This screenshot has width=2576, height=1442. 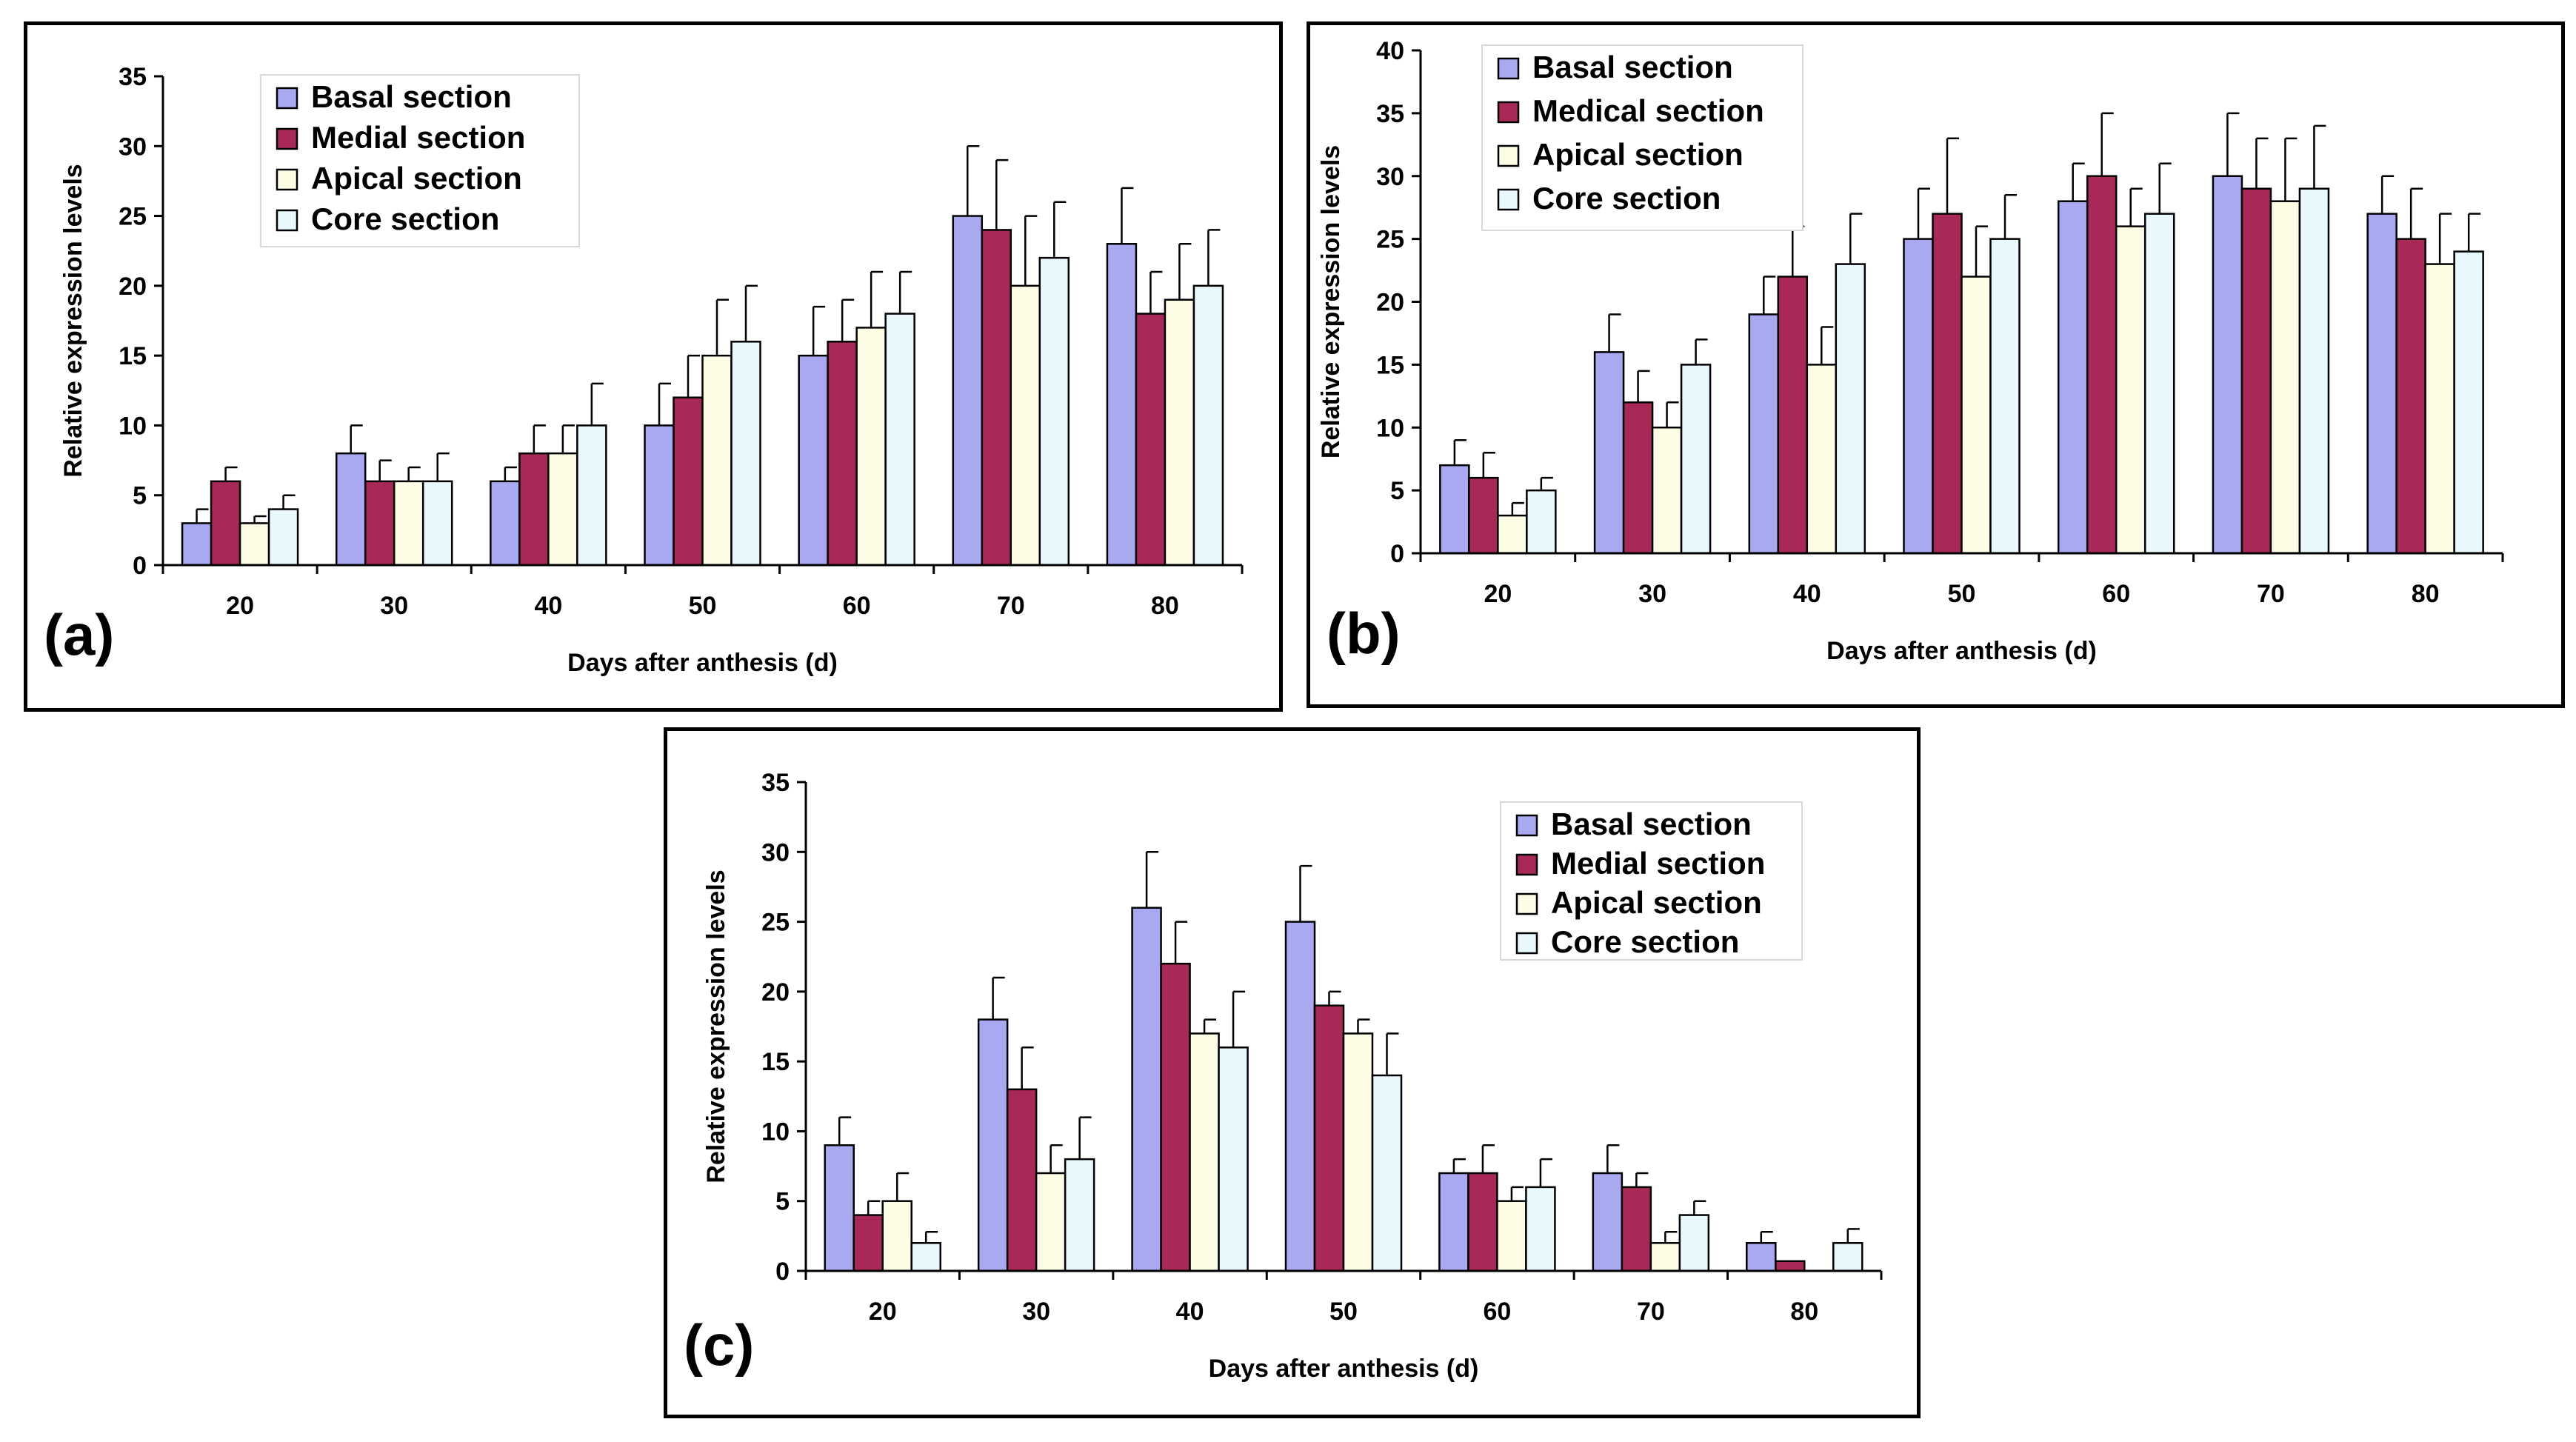 I want to click on y-tick-label: 30, so click(x=1390, y=177).